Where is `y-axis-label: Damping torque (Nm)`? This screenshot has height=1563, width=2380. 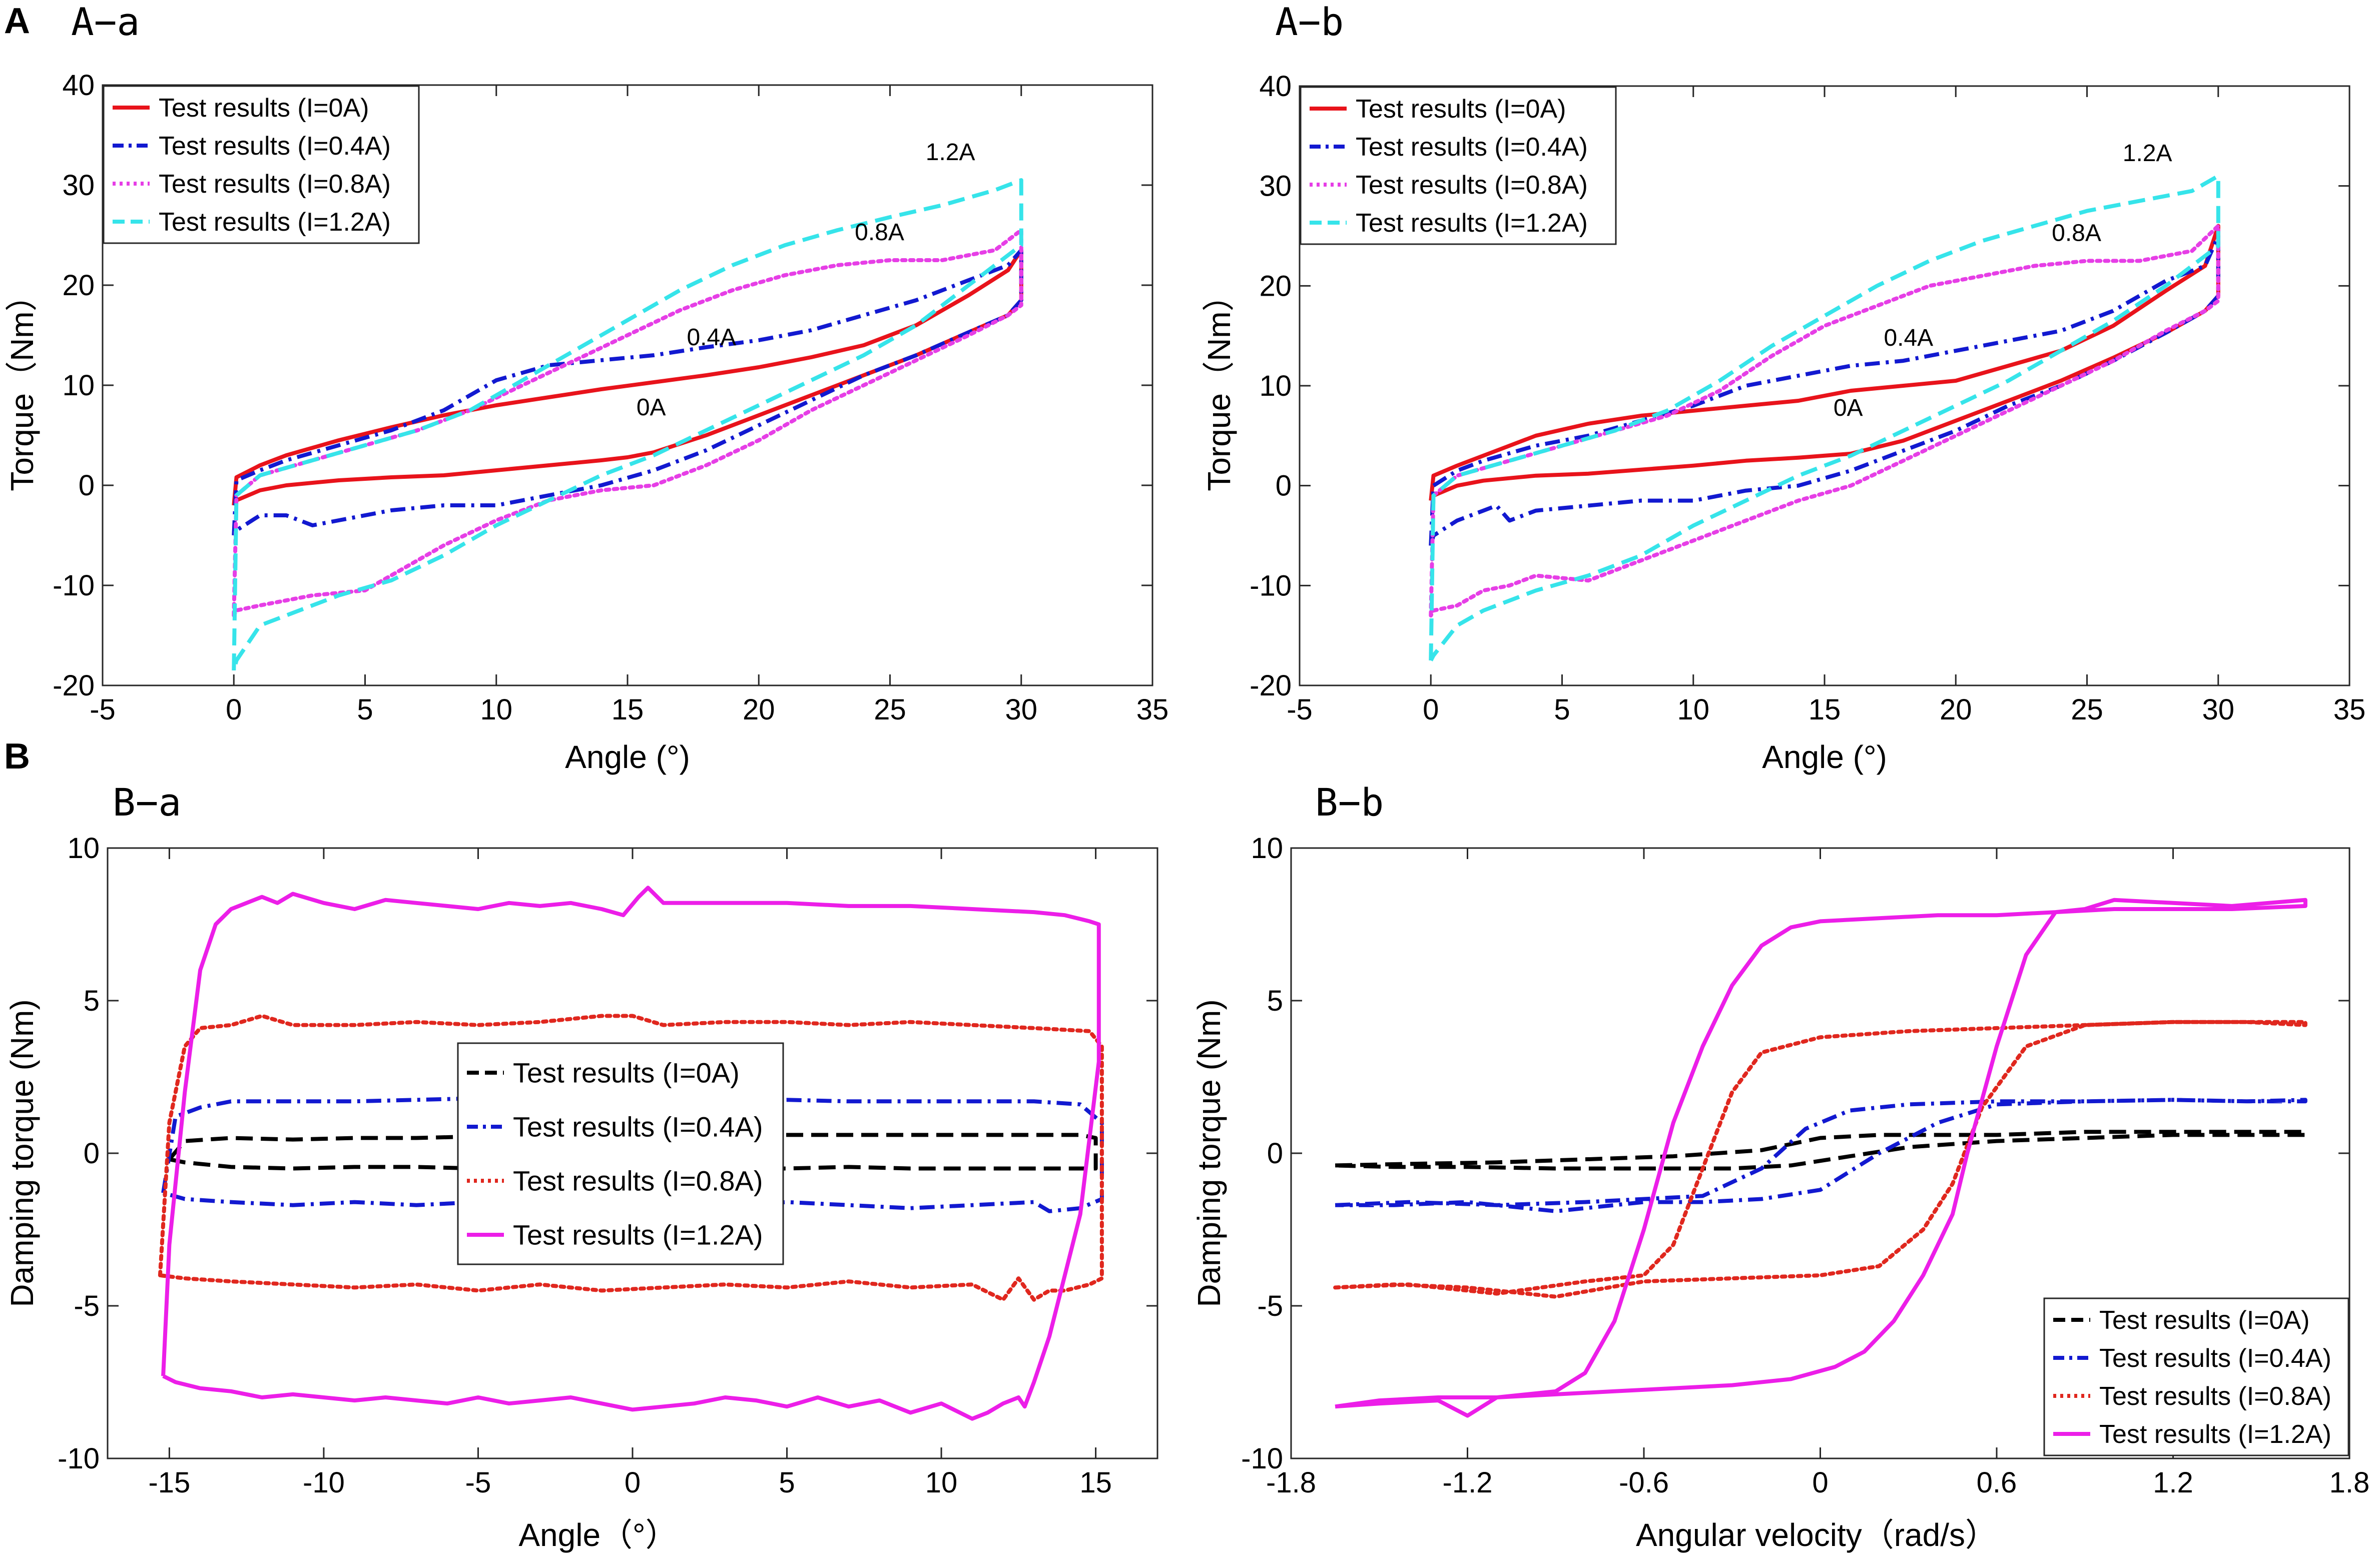 y-axis-label: Damping torque (Nm) is located at coordinates (1209, 1153).